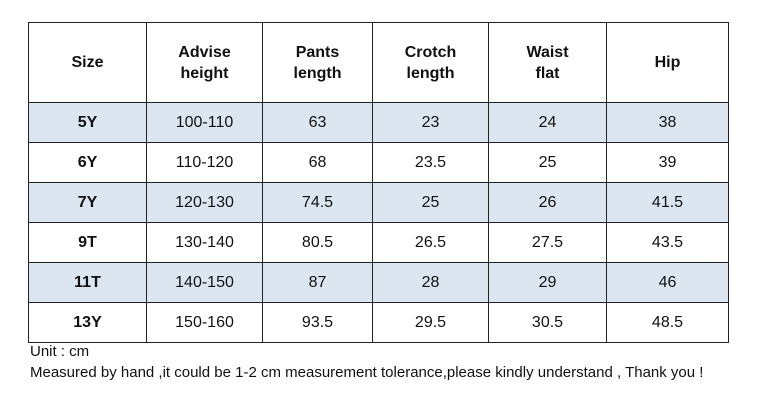  I want to click on value-cell: 28, so click(430, 282).